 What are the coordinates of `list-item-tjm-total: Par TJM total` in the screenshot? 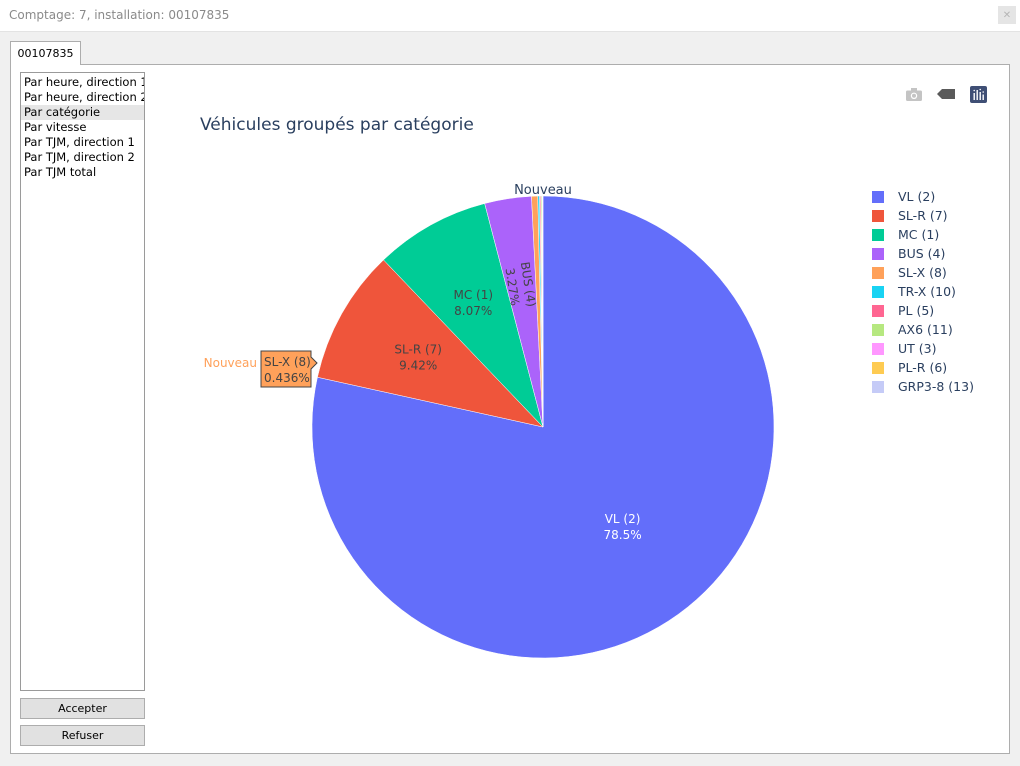 It's located at (60, 172).